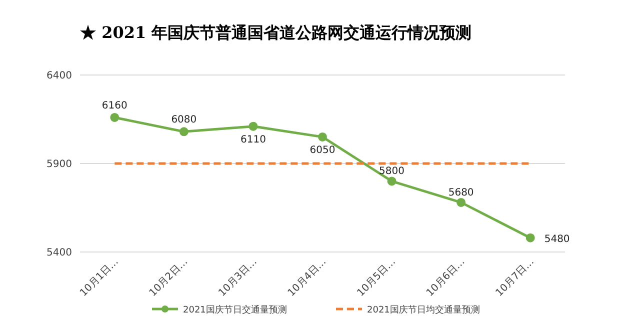  What do you see at coordinates (392, 172) in the screenshot?
I see `data-label: 5800` at bounding box center [392, 172].